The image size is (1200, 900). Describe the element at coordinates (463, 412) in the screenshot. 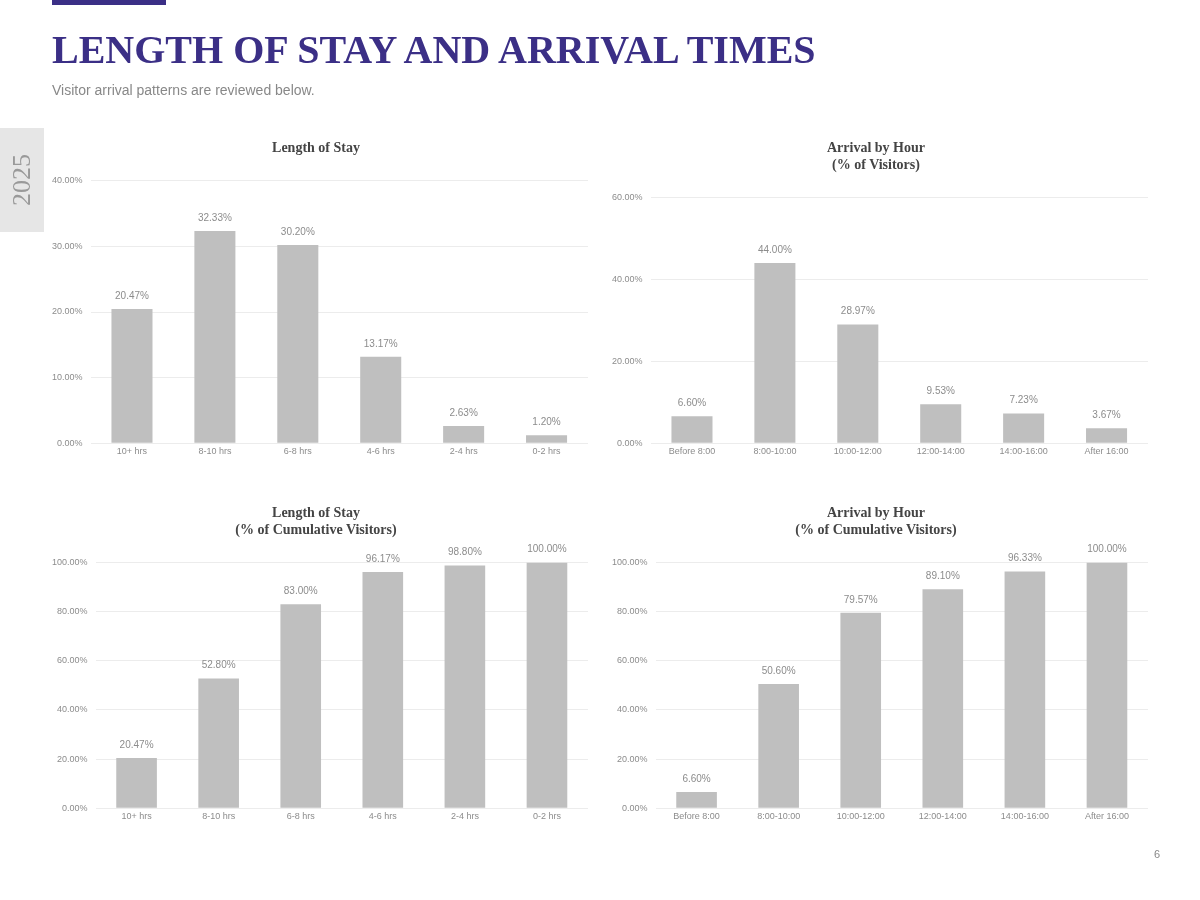

I see `data-label: 2.63%` at that location.